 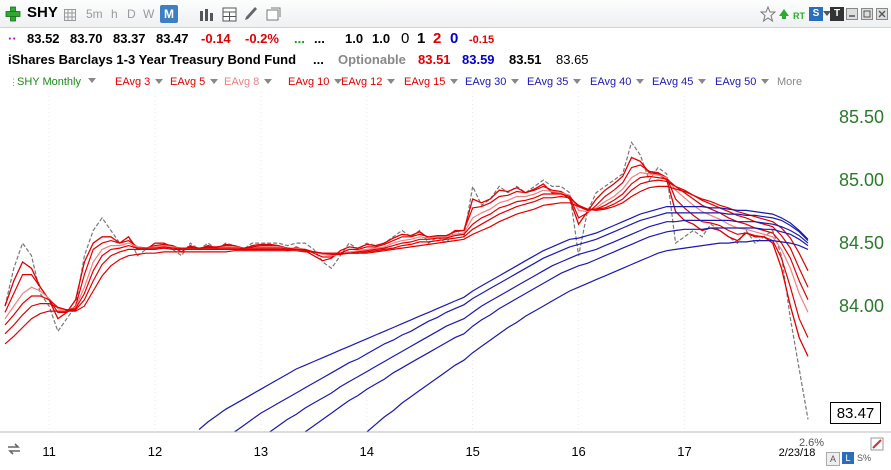 What do you see at coordinates (216, 38) in the screenshot?
I see `change-value: -0.14` at bounding box center [216, 38].